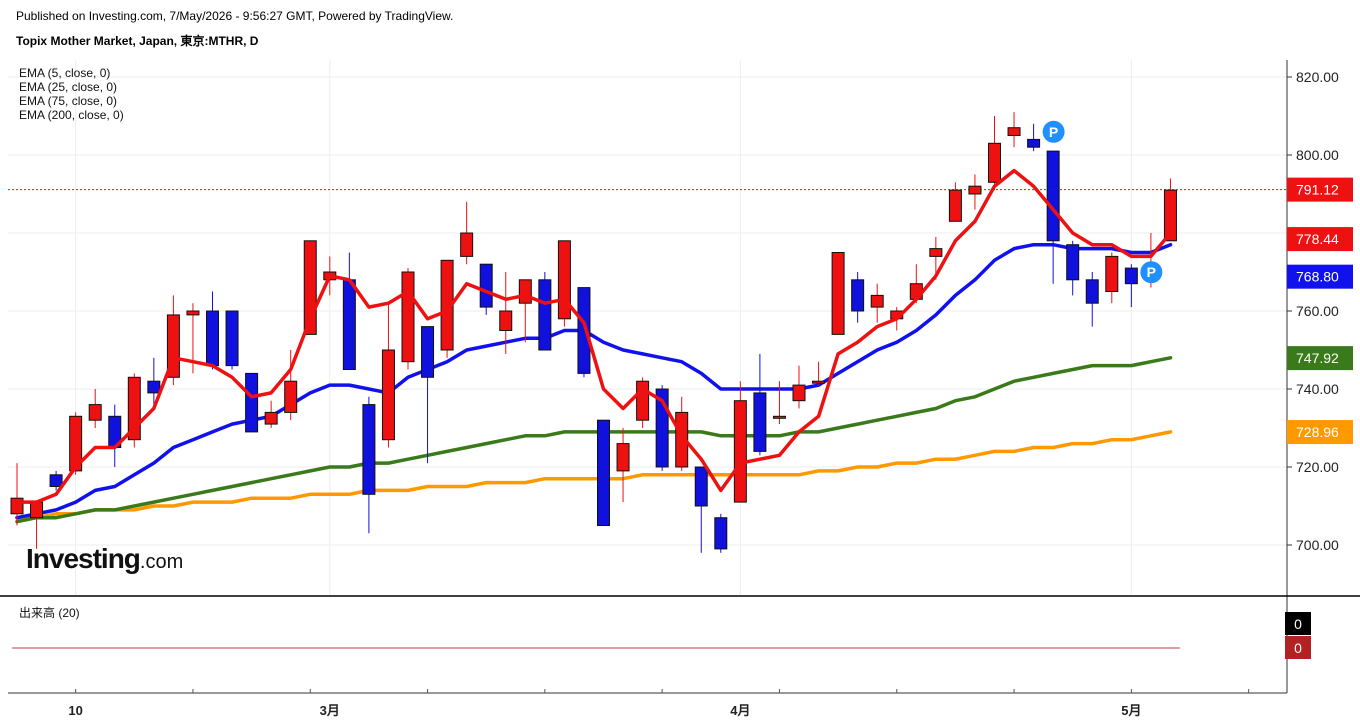 Image resolution: width=1360 pixels, height=727 pixels. What do you see at coordinates (1317, 389) in the screenshot?
I see `y-tick-label: 740.00` at bounding box center [1317, 389].